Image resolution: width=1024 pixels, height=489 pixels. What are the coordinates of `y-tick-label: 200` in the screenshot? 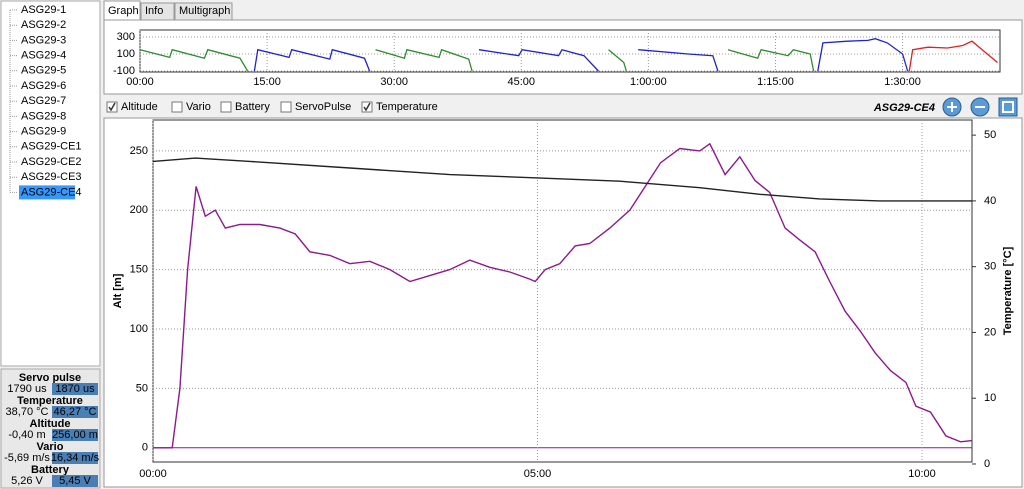 It's located at (139, 210).